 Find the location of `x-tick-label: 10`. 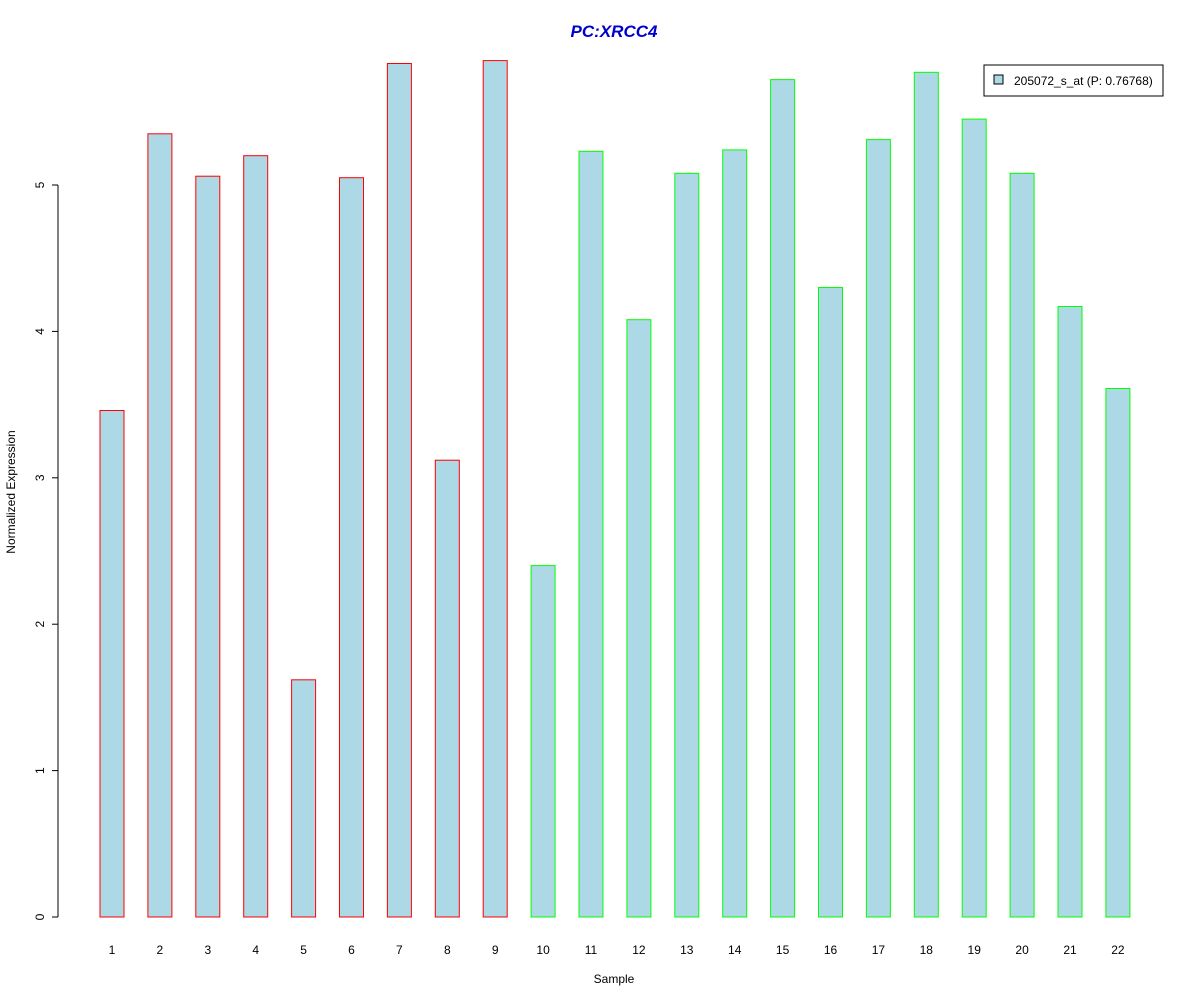

x-tick-label: 10 is located at coordinates (543, 950).